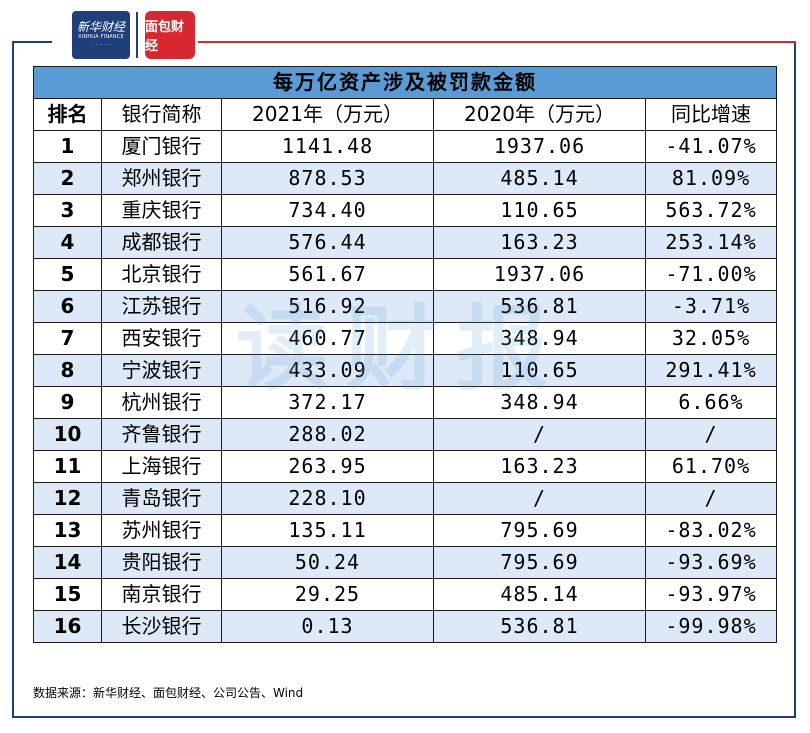 This screenshot has height=733, width=810. I want to click on growth-cell: 6.66%, so click(711, 402).